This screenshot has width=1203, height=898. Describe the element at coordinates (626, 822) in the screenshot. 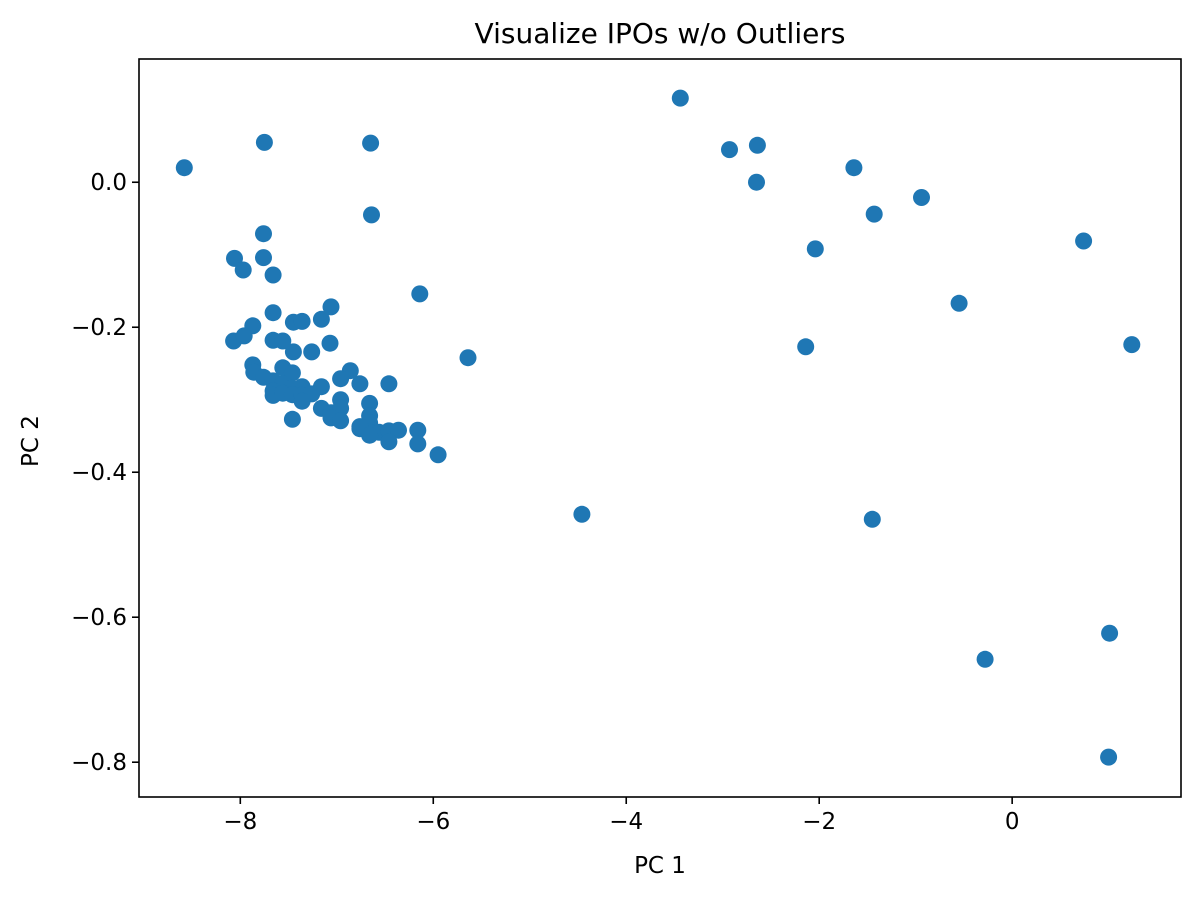

I see `x-tick-label: −4` at that location.